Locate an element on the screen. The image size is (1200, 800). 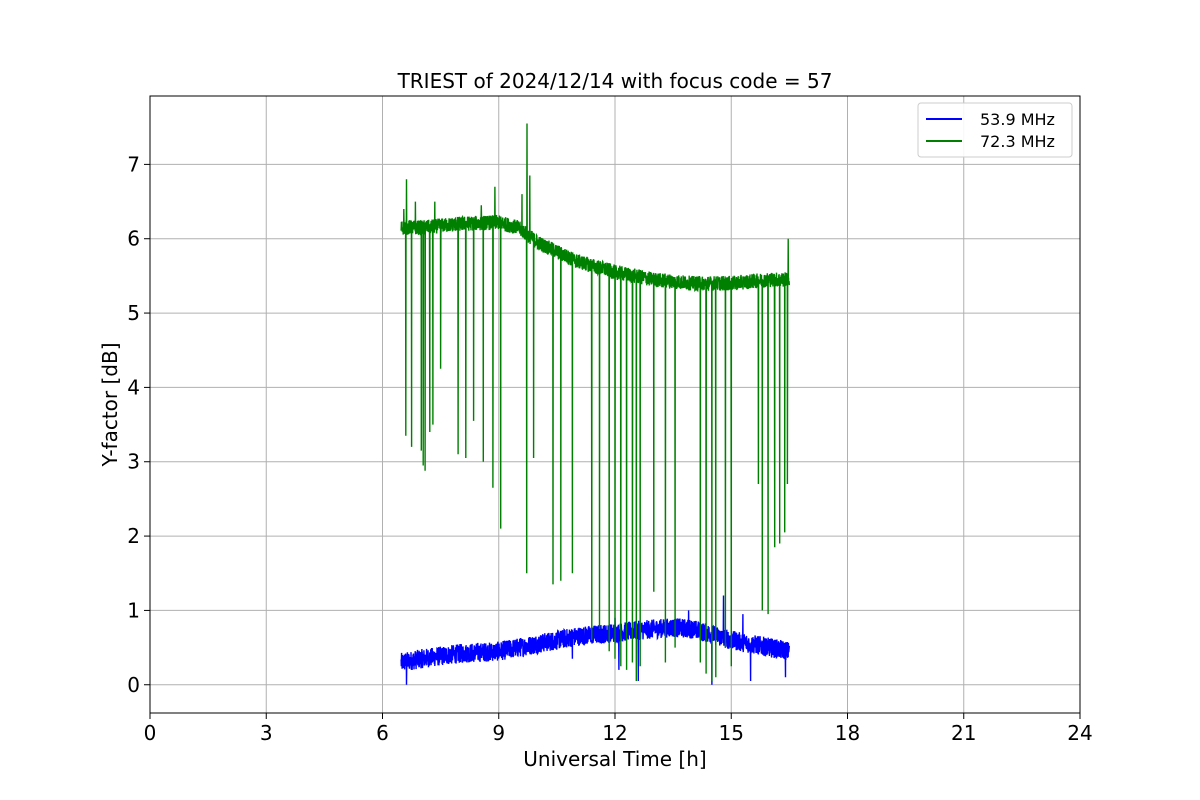
legend-label: 53.9 MHz is located at coordinates (1017, 119).